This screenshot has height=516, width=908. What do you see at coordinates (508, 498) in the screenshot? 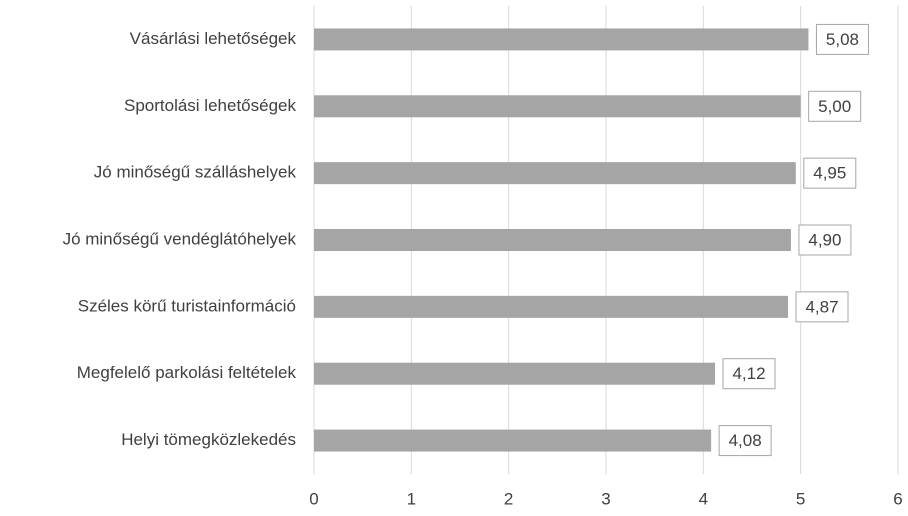
I see `x-tick-label: 2` at bounding box center [508, 498].